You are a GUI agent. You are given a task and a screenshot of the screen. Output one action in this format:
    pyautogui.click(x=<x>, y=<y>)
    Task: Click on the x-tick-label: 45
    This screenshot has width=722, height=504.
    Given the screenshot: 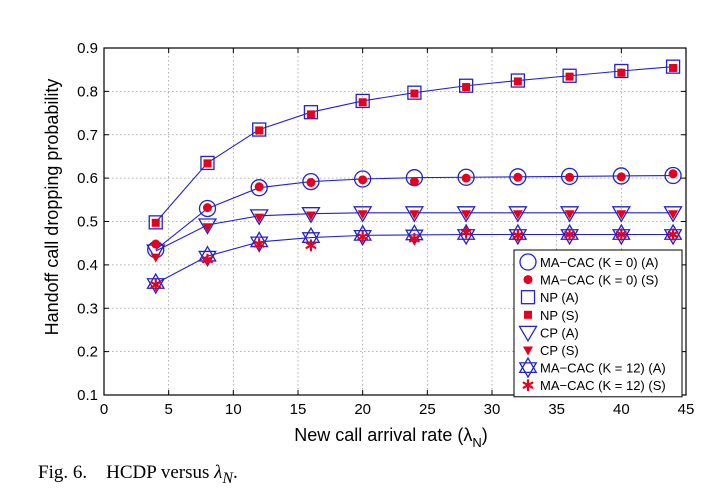 What is the action you would take?
    pyautogui.click(x=686, y=409)
    